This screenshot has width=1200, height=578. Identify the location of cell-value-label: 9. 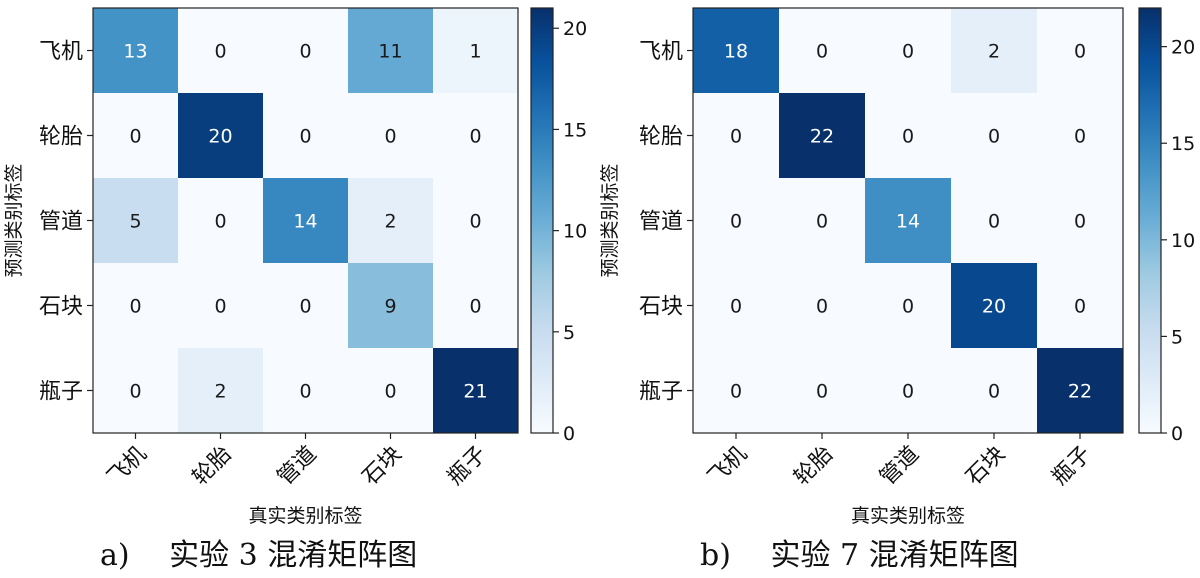
(390, 307).